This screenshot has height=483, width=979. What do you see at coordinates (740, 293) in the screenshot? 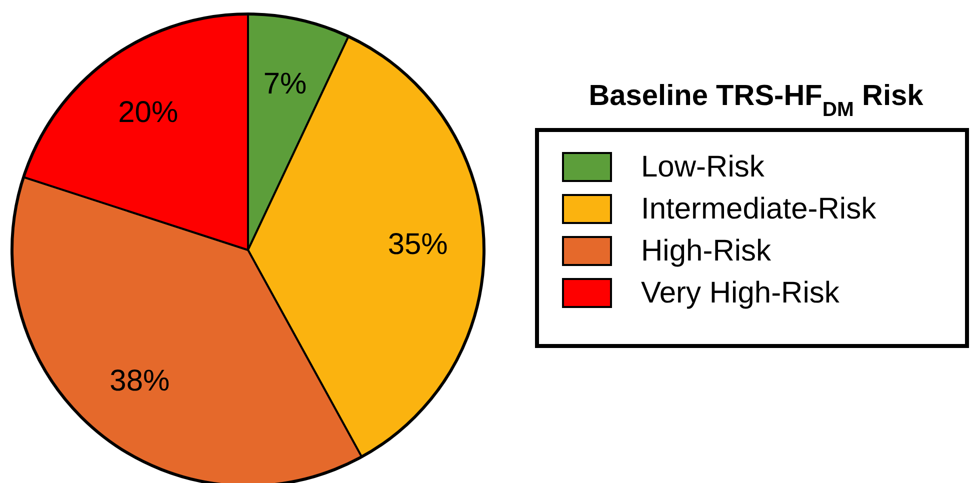
I see `legend-label: Very High-Risk` at bounding box center [740, 293].